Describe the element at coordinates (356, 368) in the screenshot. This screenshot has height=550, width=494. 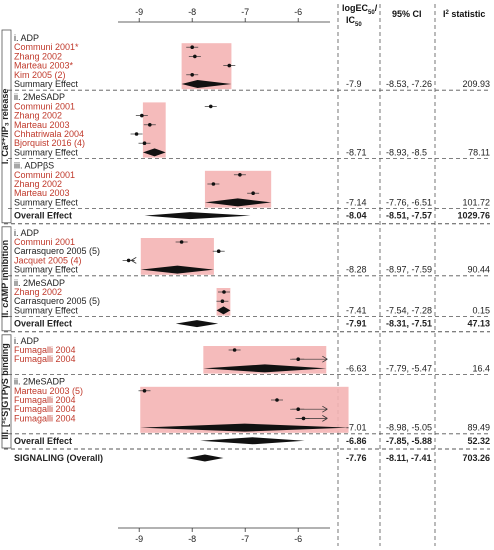
I see `summary-estimate: -6.63` at that location.